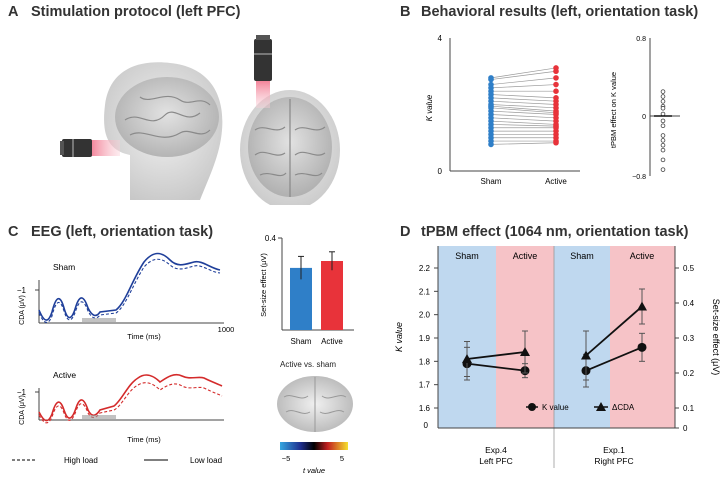  I want to click on c-active-xlabel: Time (ms), so click(144, 439).